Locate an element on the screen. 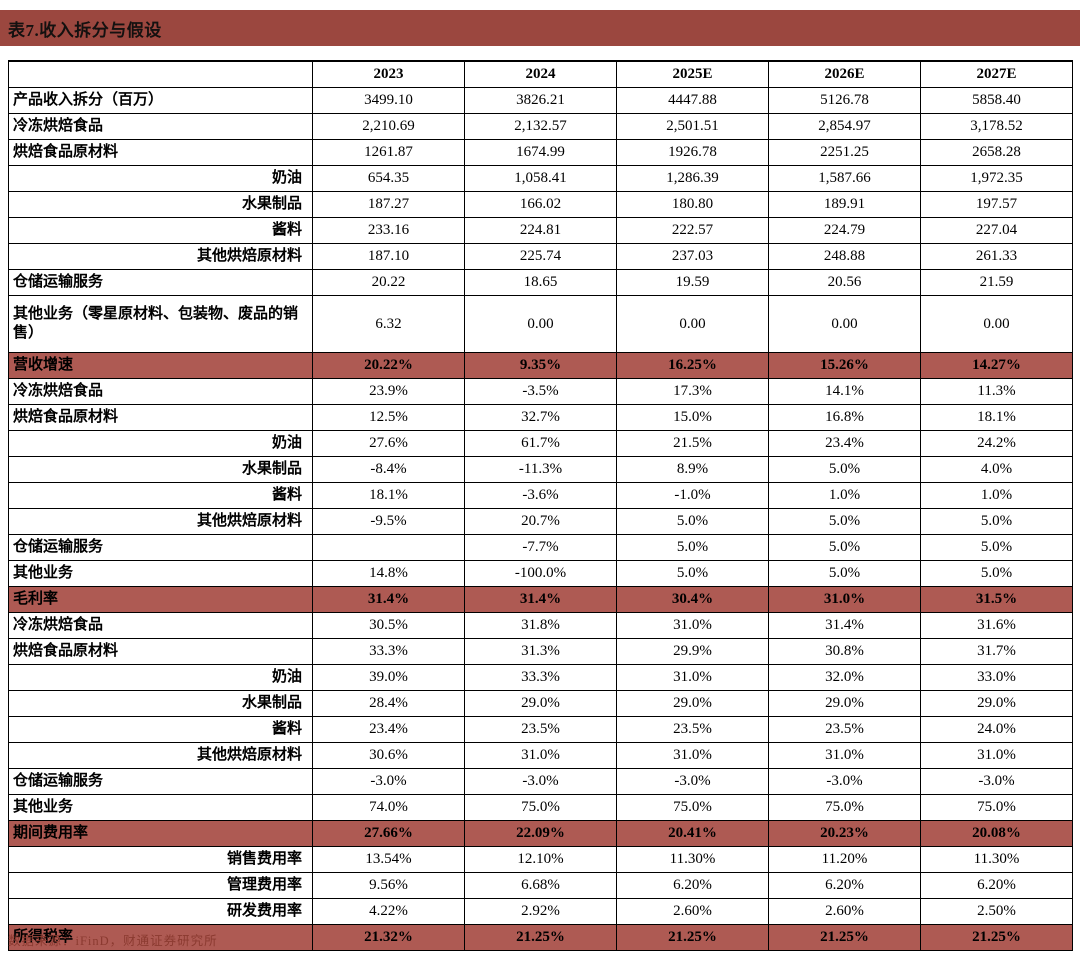 This screenshot has height=955, width=1080. table-row: 酱料 233.16 224.81 222.57 224.79 227.04 is located at coordinates (540, 230).